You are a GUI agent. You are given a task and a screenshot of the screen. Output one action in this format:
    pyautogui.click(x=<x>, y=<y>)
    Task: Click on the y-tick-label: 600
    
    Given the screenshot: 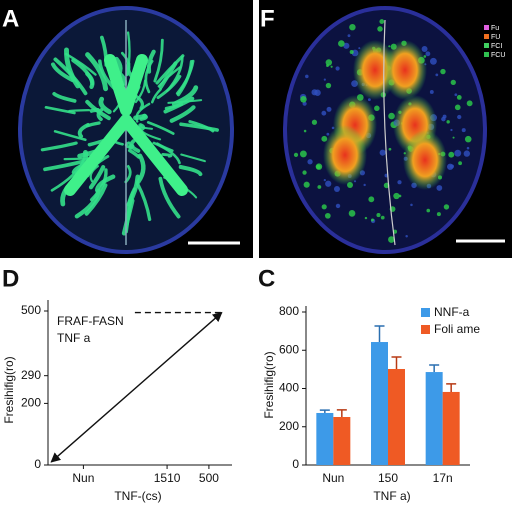 What is the action you would take?
    pyautogui.click(x=289, y=349)
    